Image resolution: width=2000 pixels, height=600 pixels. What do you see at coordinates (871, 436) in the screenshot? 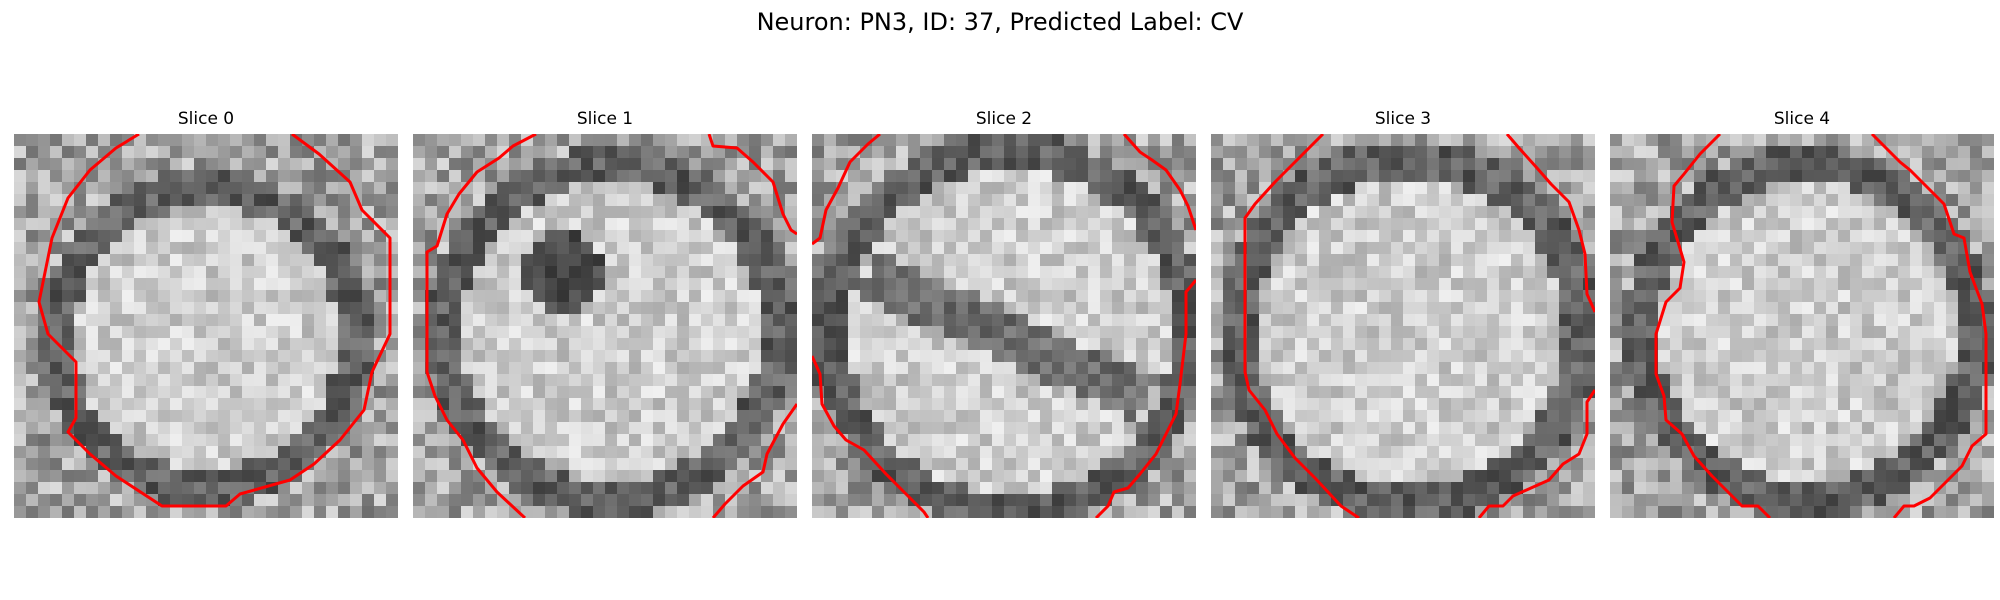
I see `contour-line-2b` at bounding box center [871, 436].